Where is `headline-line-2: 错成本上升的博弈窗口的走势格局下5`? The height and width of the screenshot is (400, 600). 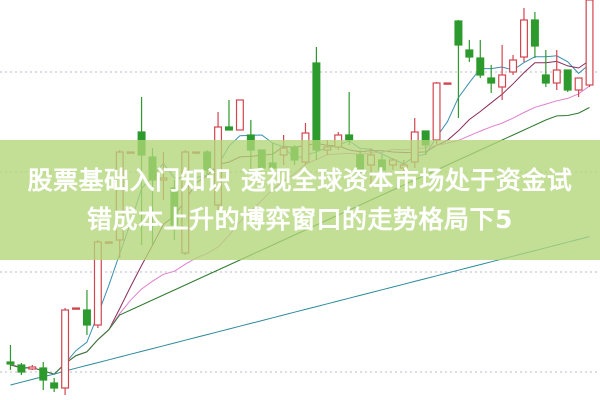 headline-line-2: 错成本上升的博弈窗口的走势格局下5 is located at coordinates (300, 219).